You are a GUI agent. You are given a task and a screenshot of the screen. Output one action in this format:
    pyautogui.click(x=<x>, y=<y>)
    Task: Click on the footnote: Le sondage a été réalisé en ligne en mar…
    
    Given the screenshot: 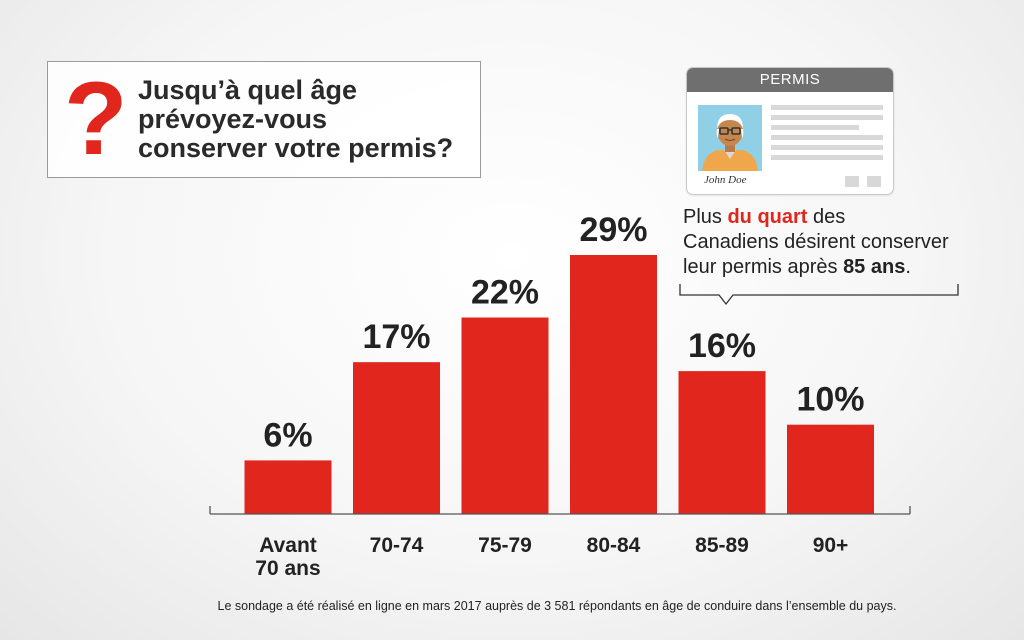 What is the action you would take?
    pyautogui.click(x=557, y=606)
    